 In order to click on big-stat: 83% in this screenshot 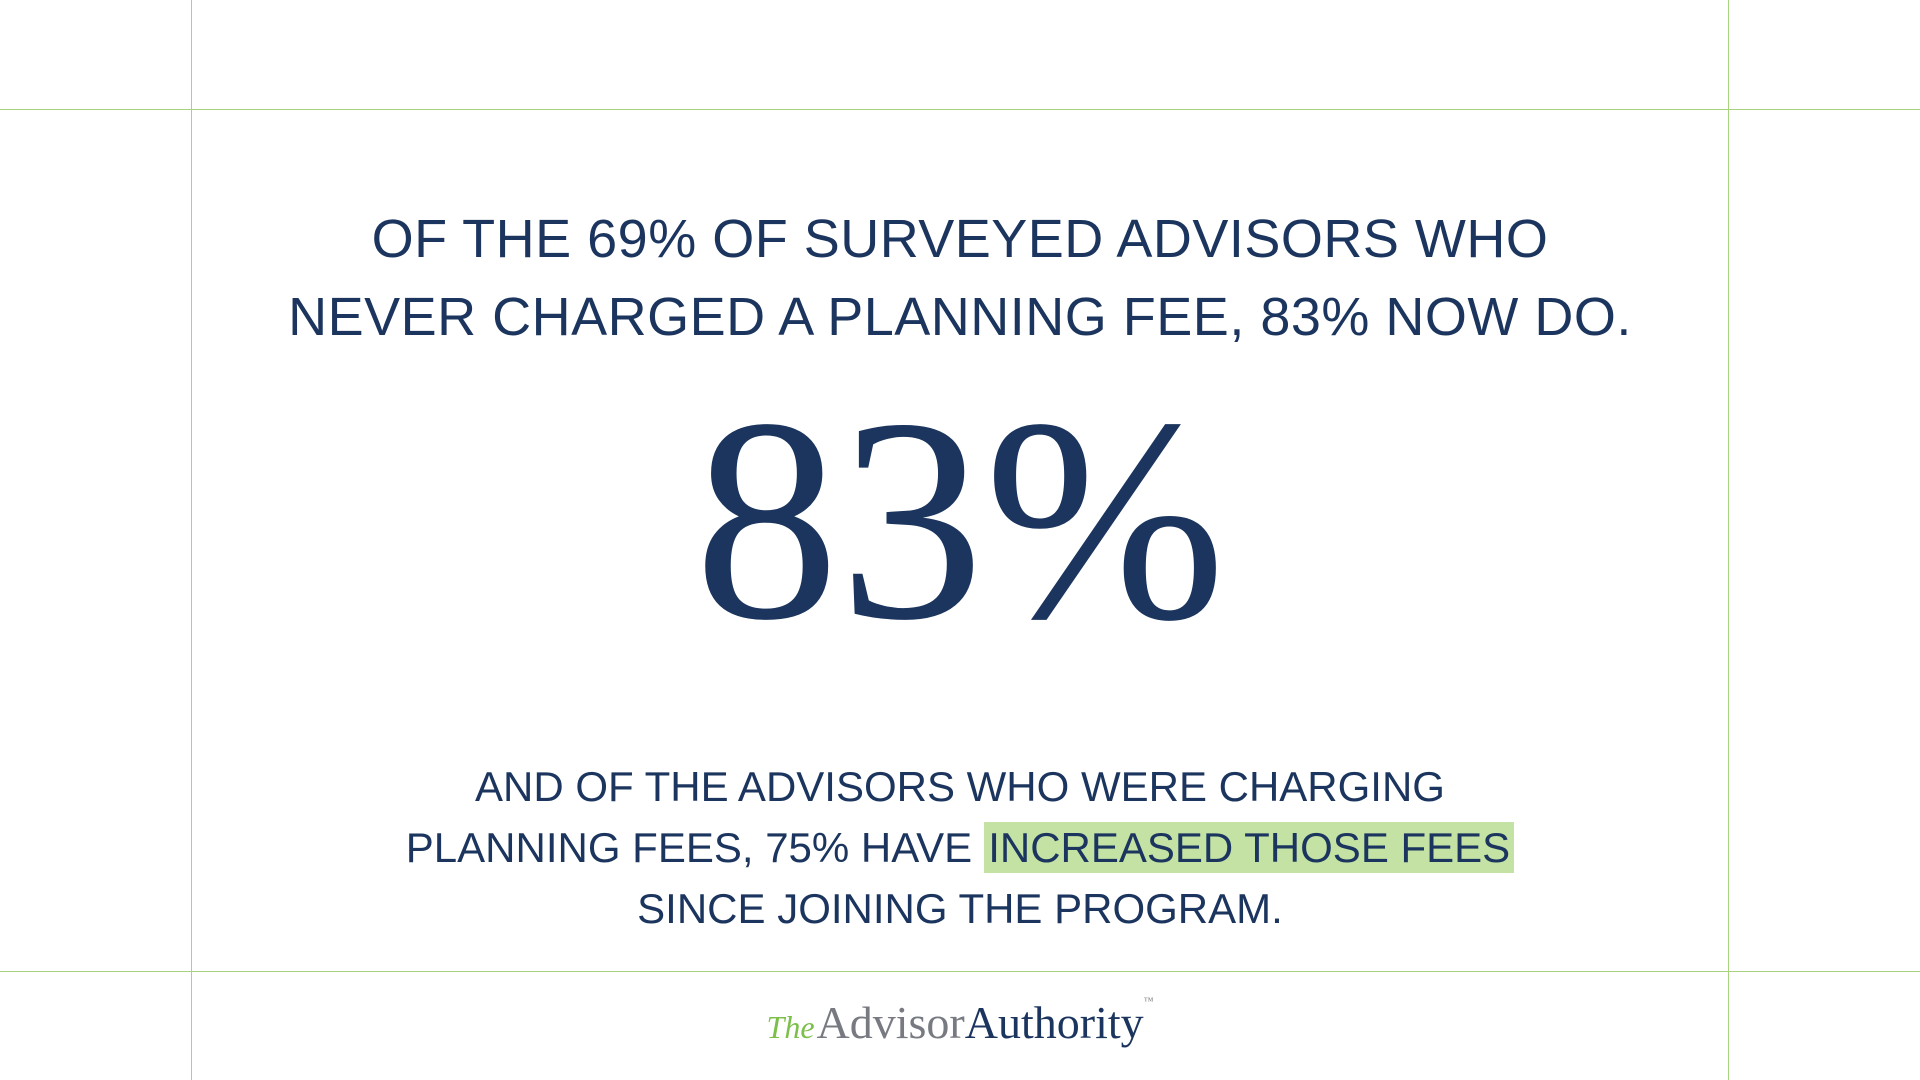, I will do `click(960, 519)`.